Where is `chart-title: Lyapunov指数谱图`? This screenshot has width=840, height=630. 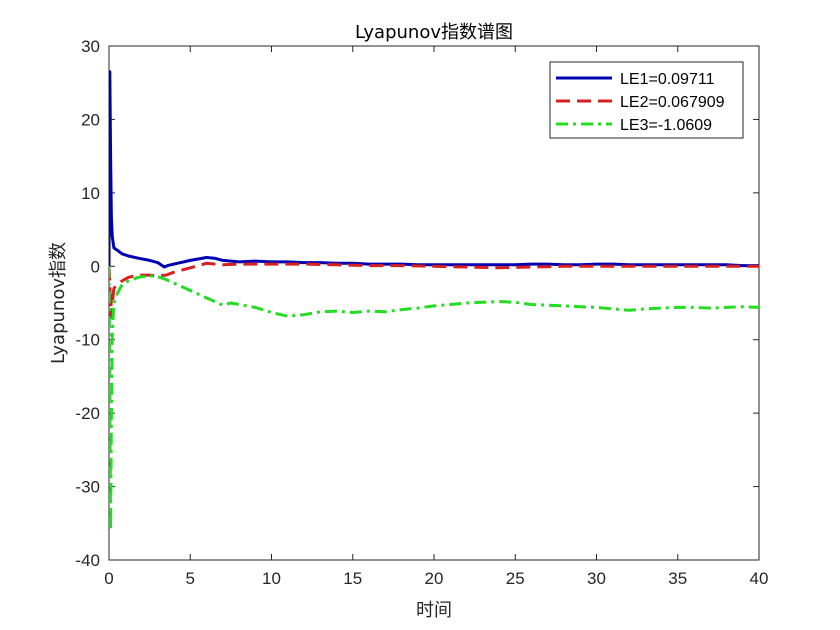 chart-title: Lyapunov指数谱图 is located at coordinates (434, 32).